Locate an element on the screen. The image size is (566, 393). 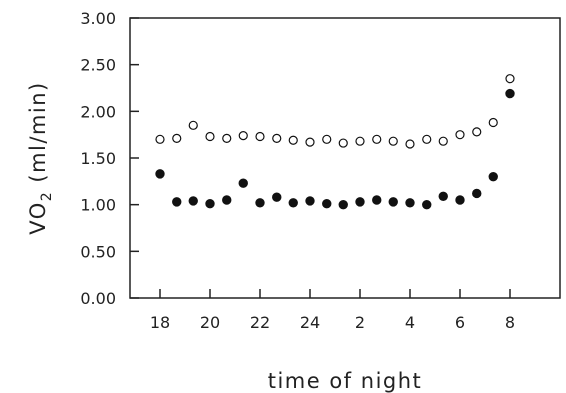
y-tick-label: 0.50 is located at coordinates (98, 251).